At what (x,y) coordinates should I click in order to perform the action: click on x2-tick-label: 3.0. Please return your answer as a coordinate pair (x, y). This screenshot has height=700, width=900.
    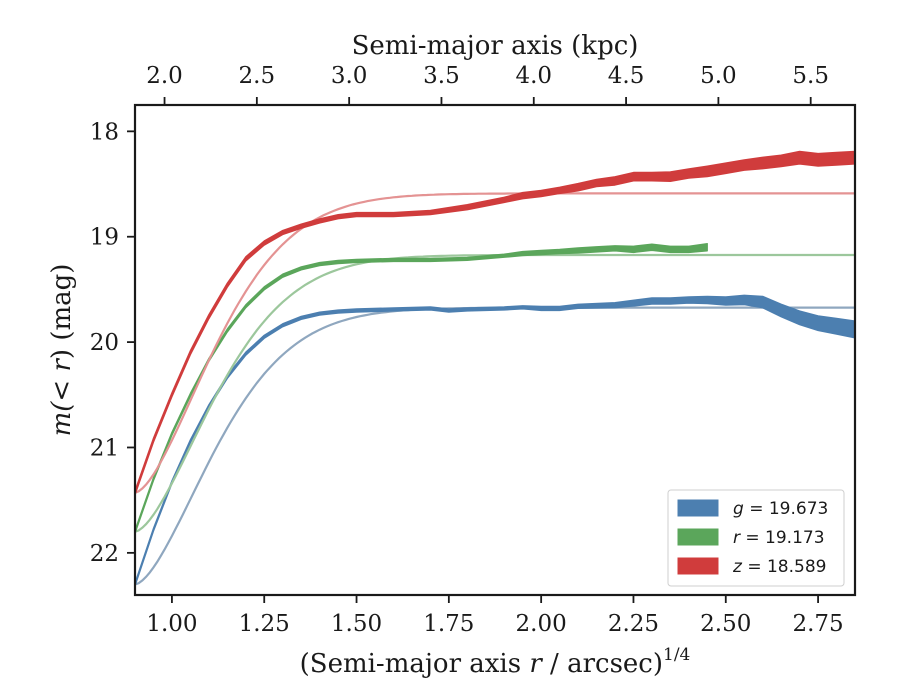
    Looking at the image, I should click on (349, 76).